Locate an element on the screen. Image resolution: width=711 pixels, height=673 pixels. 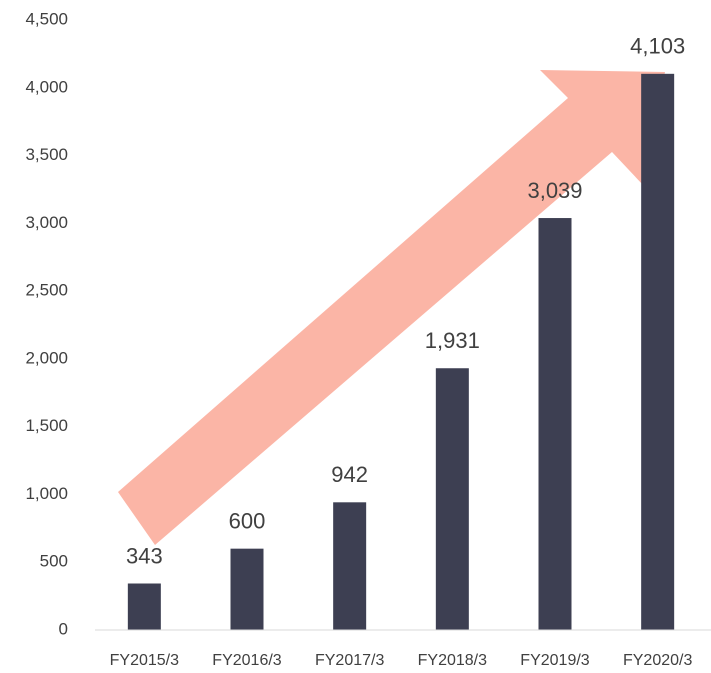
y-tick-label: 500 is located at coordinates (54, 561).